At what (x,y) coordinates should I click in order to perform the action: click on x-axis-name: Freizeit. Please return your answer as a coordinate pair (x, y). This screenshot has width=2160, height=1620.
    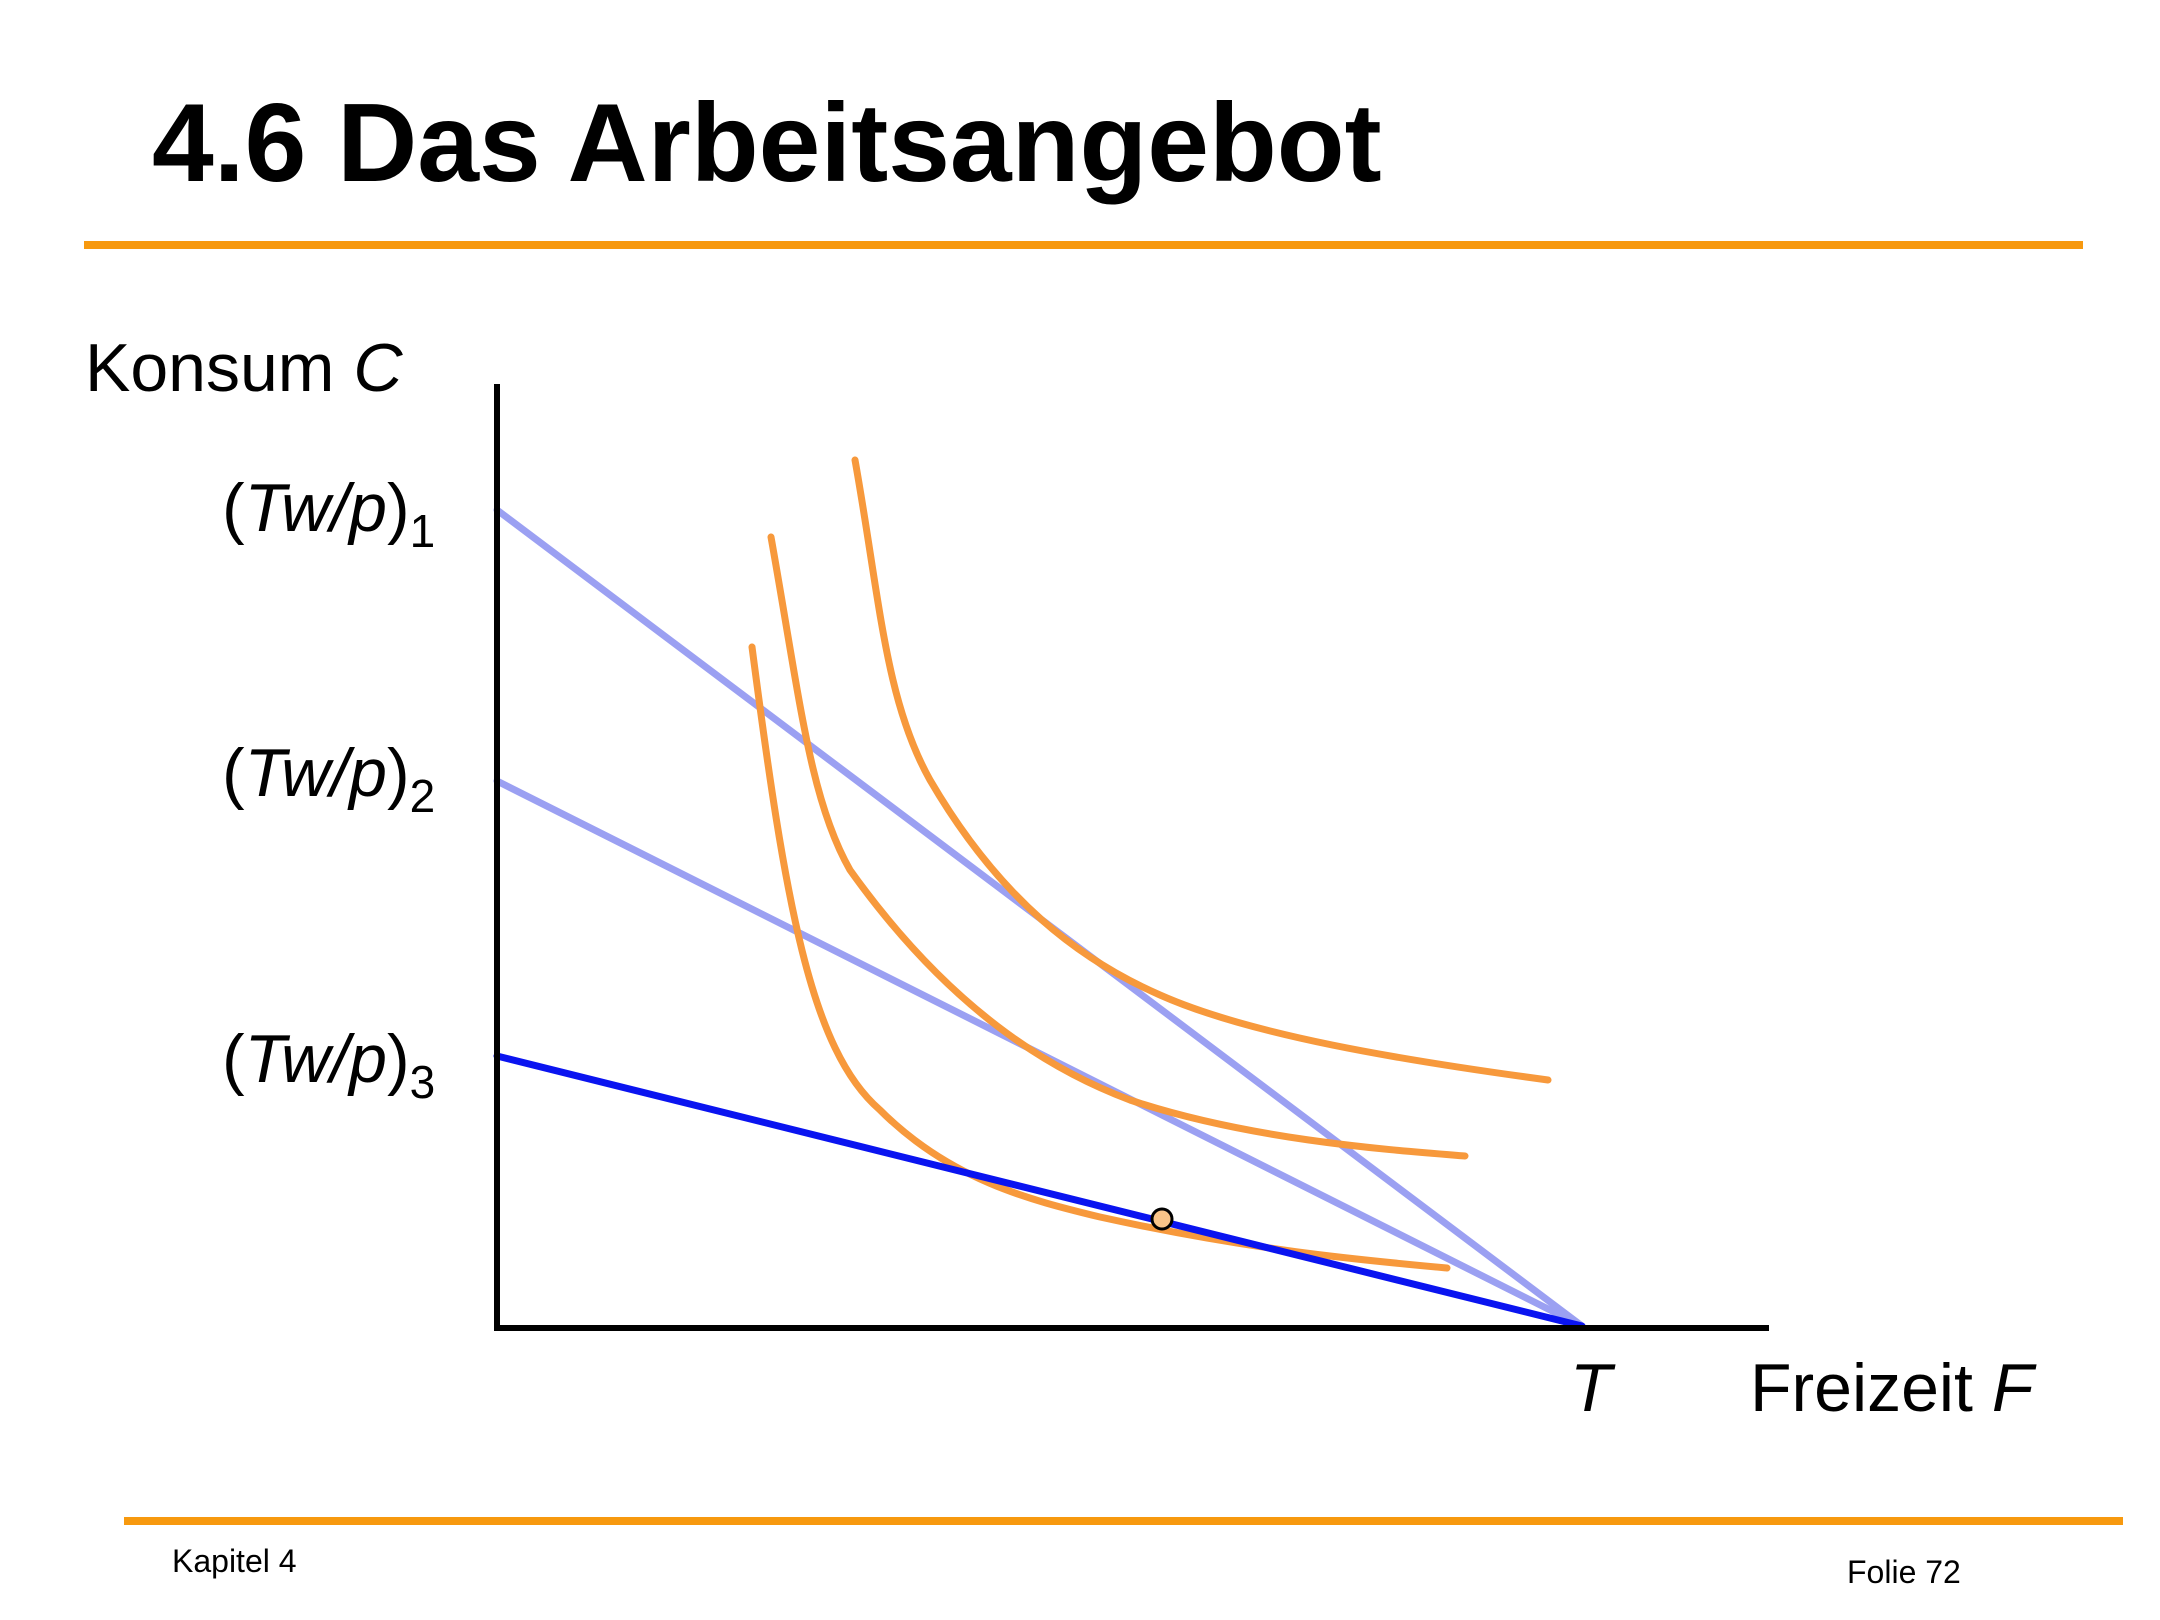
    Looking at the image, I should click on (1861, 1388).